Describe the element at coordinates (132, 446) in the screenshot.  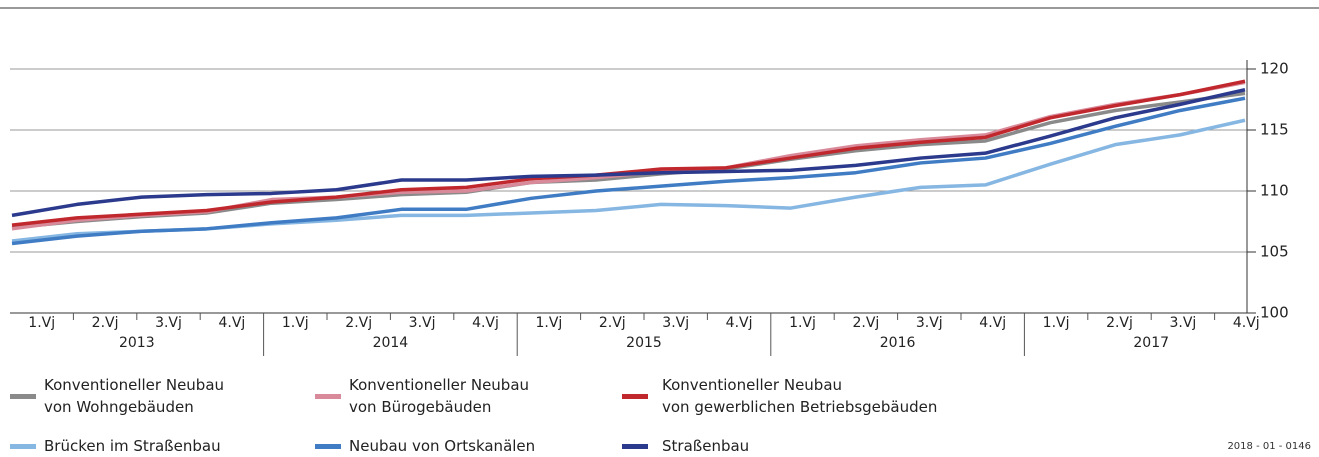
I see `legend-label: Brücken im Straßenbau` at that location.